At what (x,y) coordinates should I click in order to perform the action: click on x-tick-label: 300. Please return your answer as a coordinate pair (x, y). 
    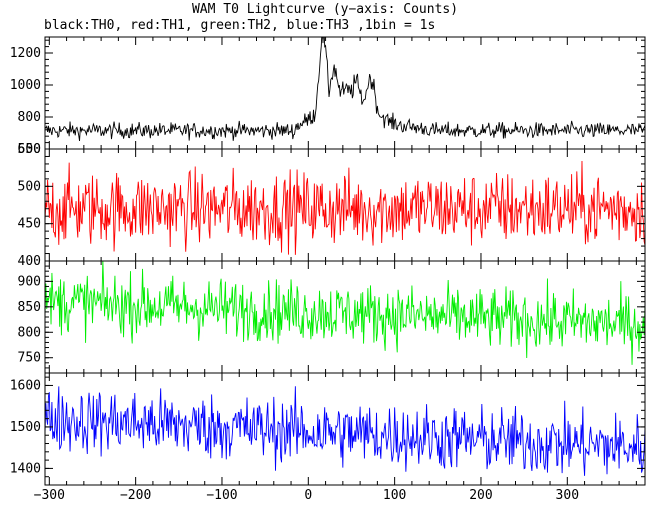
    Looking at the image, I should click on (567, 495).